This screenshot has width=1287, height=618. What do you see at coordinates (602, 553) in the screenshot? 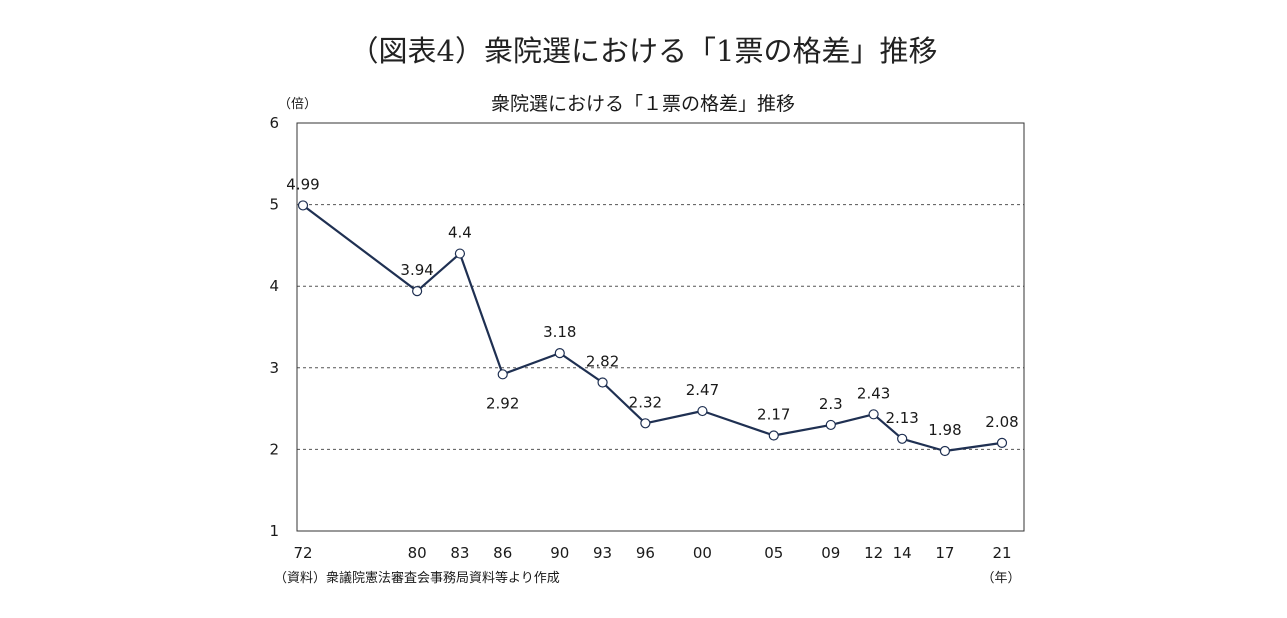
I see `x-tick-label: 93` at bounding box center [602, 553].